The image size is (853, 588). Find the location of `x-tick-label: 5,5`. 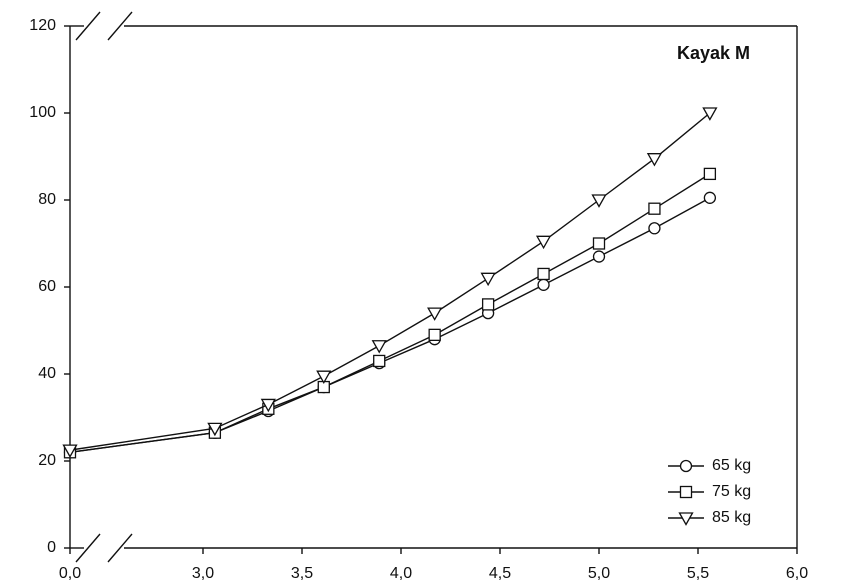

x-tick-label: 5,5 is located at coordinates (698, 573).